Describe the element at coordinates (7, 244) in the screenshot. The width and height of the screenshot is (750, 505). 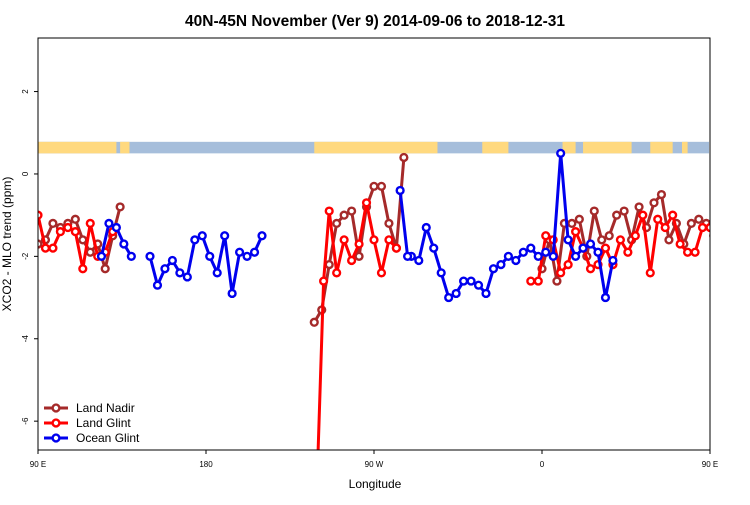
I see `y-axis-label: XCO2 - MLO trend (ppm)` at that location.